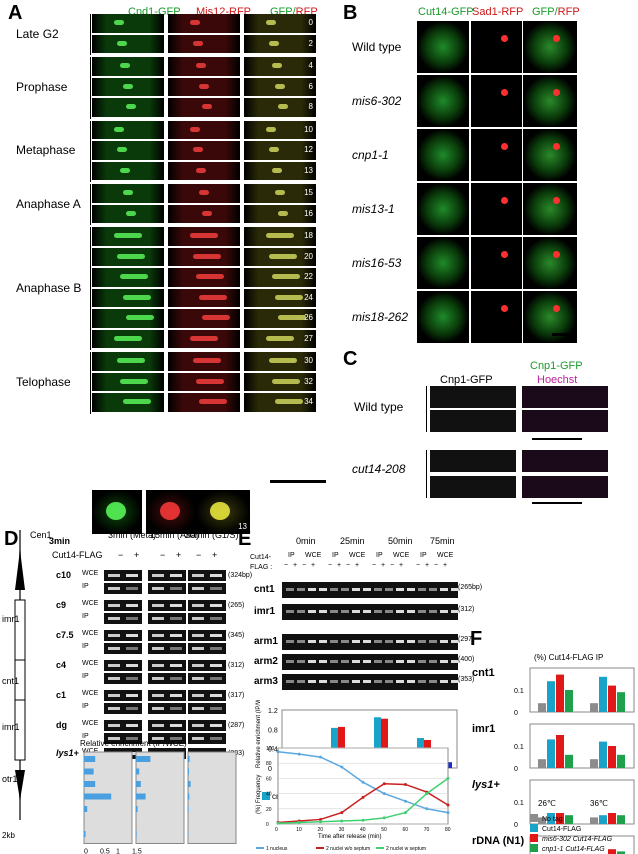 Image resolution: width=638 pixels, height=854 pixels. What do you see at coordinates (466, 659) in the screenshot?
I see `size-label: (400)` at bounding box center [466, 659].